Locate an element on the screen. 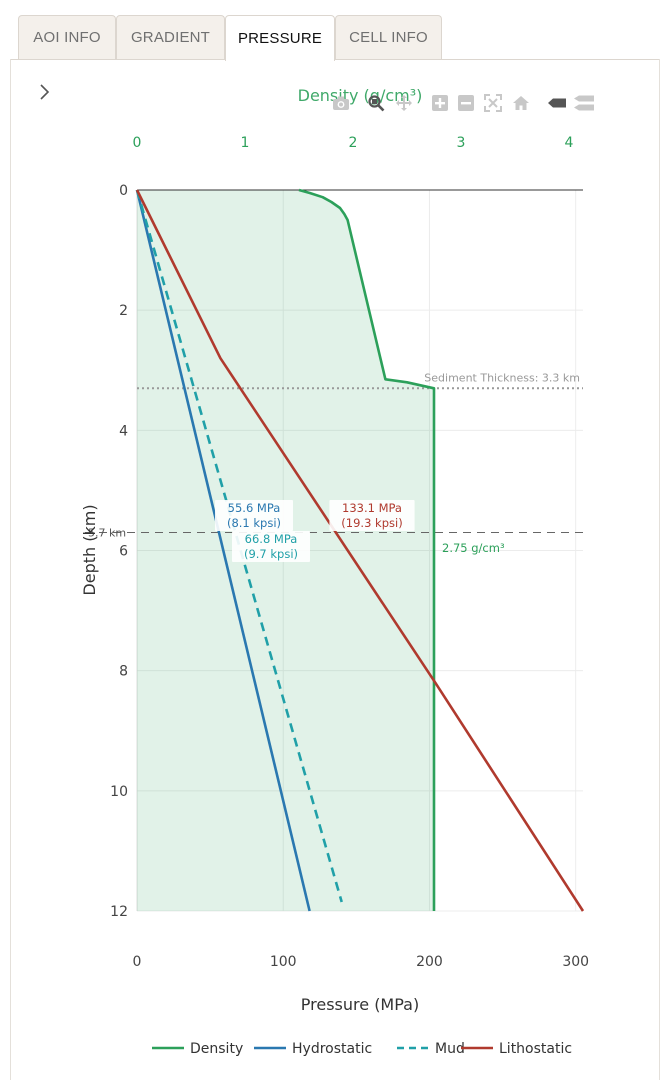  series-density-line is located at coordinates (367, 549).